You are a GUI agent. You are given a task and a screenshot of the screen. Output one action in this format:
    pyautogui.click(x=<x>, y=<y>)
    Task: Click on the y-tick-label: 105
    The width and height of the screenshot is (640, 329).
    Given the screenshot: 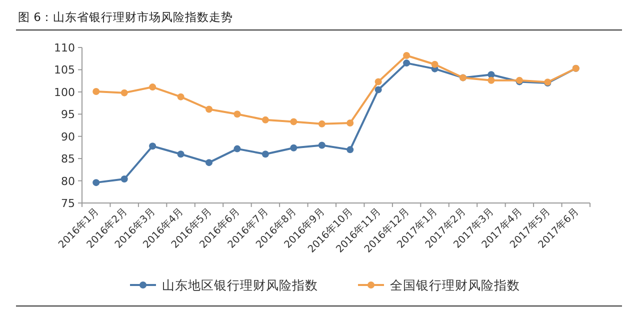 What is the action you would take?
    pyautogui.click(x=64, y=70)
    